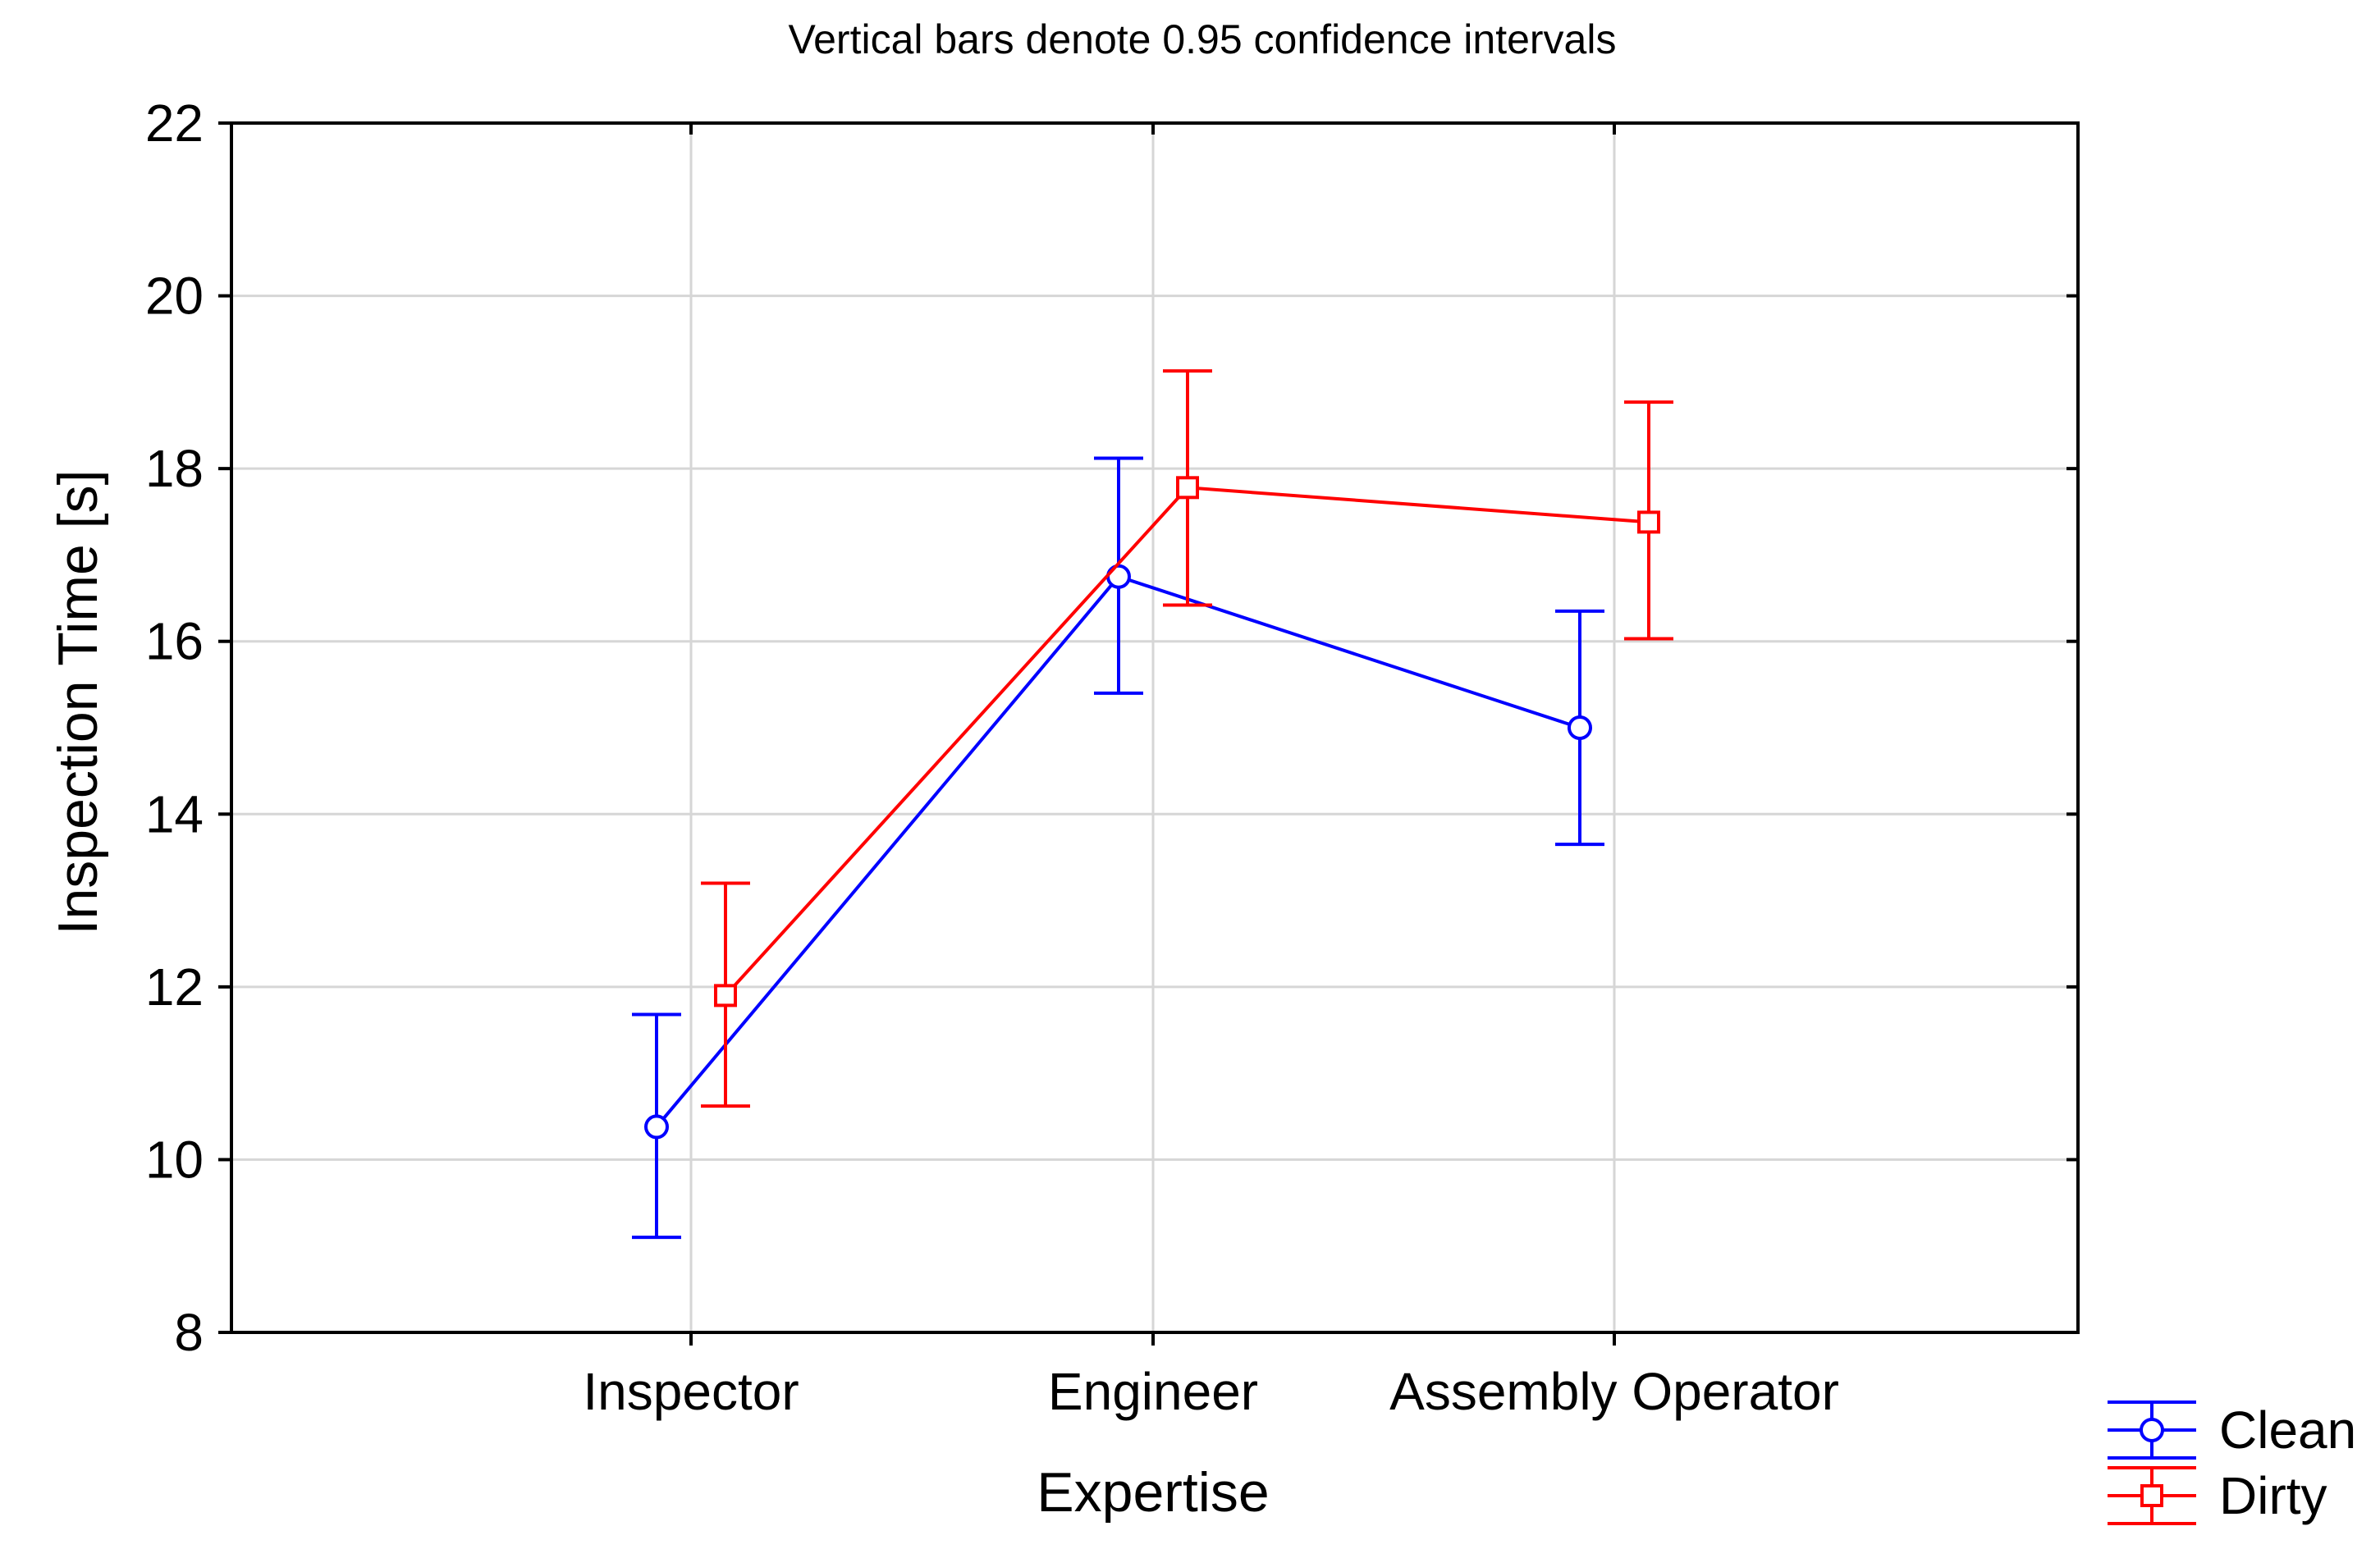  I want to click on y-tick-label: 20, so click(174, 296).